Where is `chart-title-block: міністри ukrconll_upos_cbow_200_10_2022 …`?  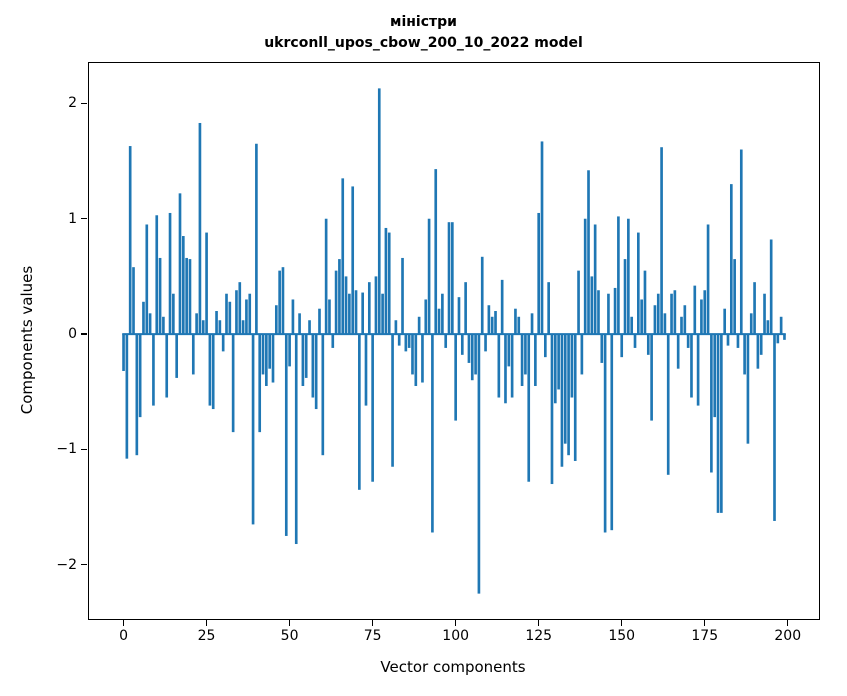
chart-title-block: міністри ukrconll_upos_cbow_200_10_2022 … is located at coordinates (423, 33).